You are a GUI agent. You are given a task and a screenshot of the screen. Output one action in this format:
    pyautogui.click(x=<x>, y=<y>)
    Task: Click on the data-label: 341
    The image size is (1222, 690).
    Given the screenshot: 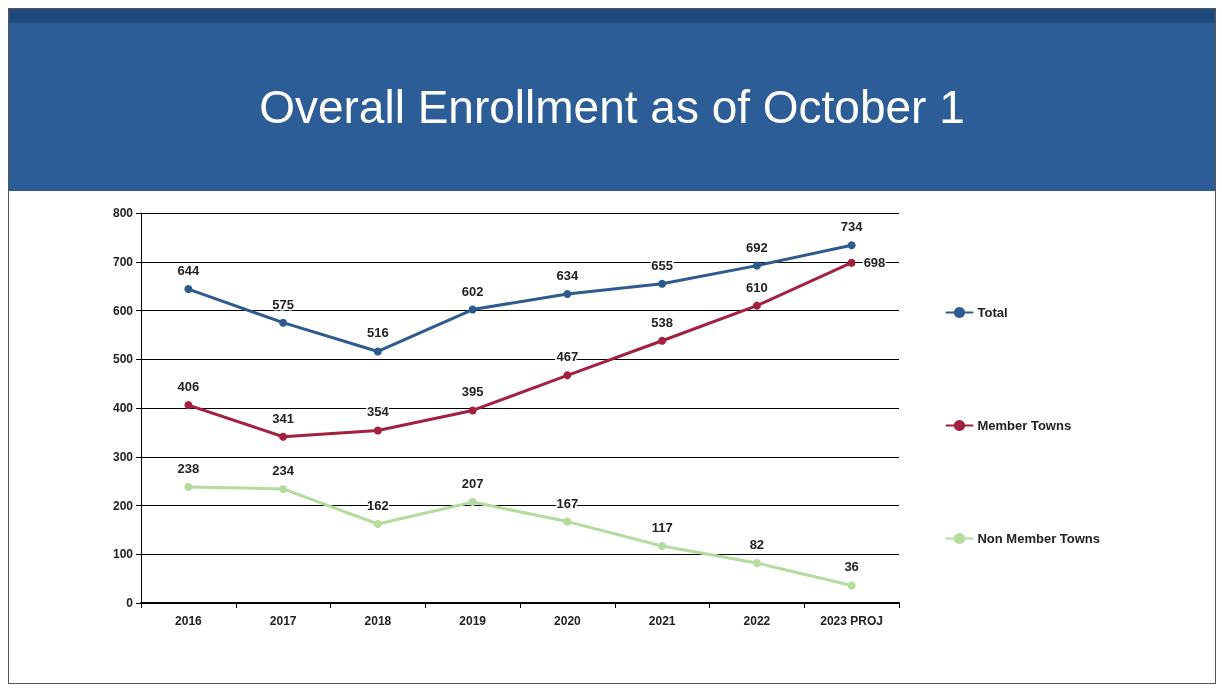 What is the action you would take?
    pyautogui.click(x=283, y=418)
    